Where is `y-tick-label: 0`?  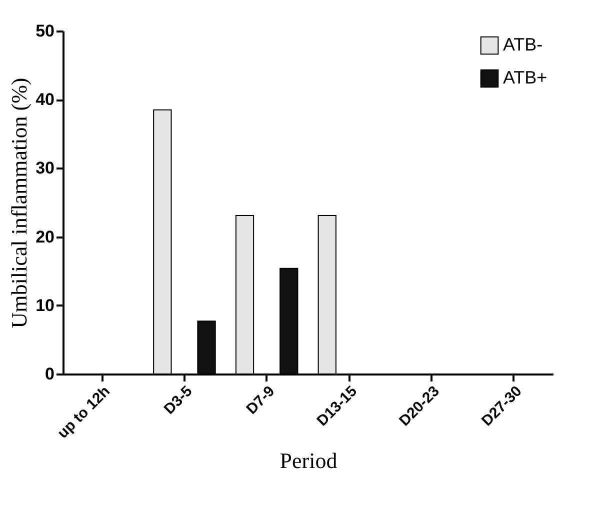 y-tick-label: 0 is located at coordinates (49, 374).